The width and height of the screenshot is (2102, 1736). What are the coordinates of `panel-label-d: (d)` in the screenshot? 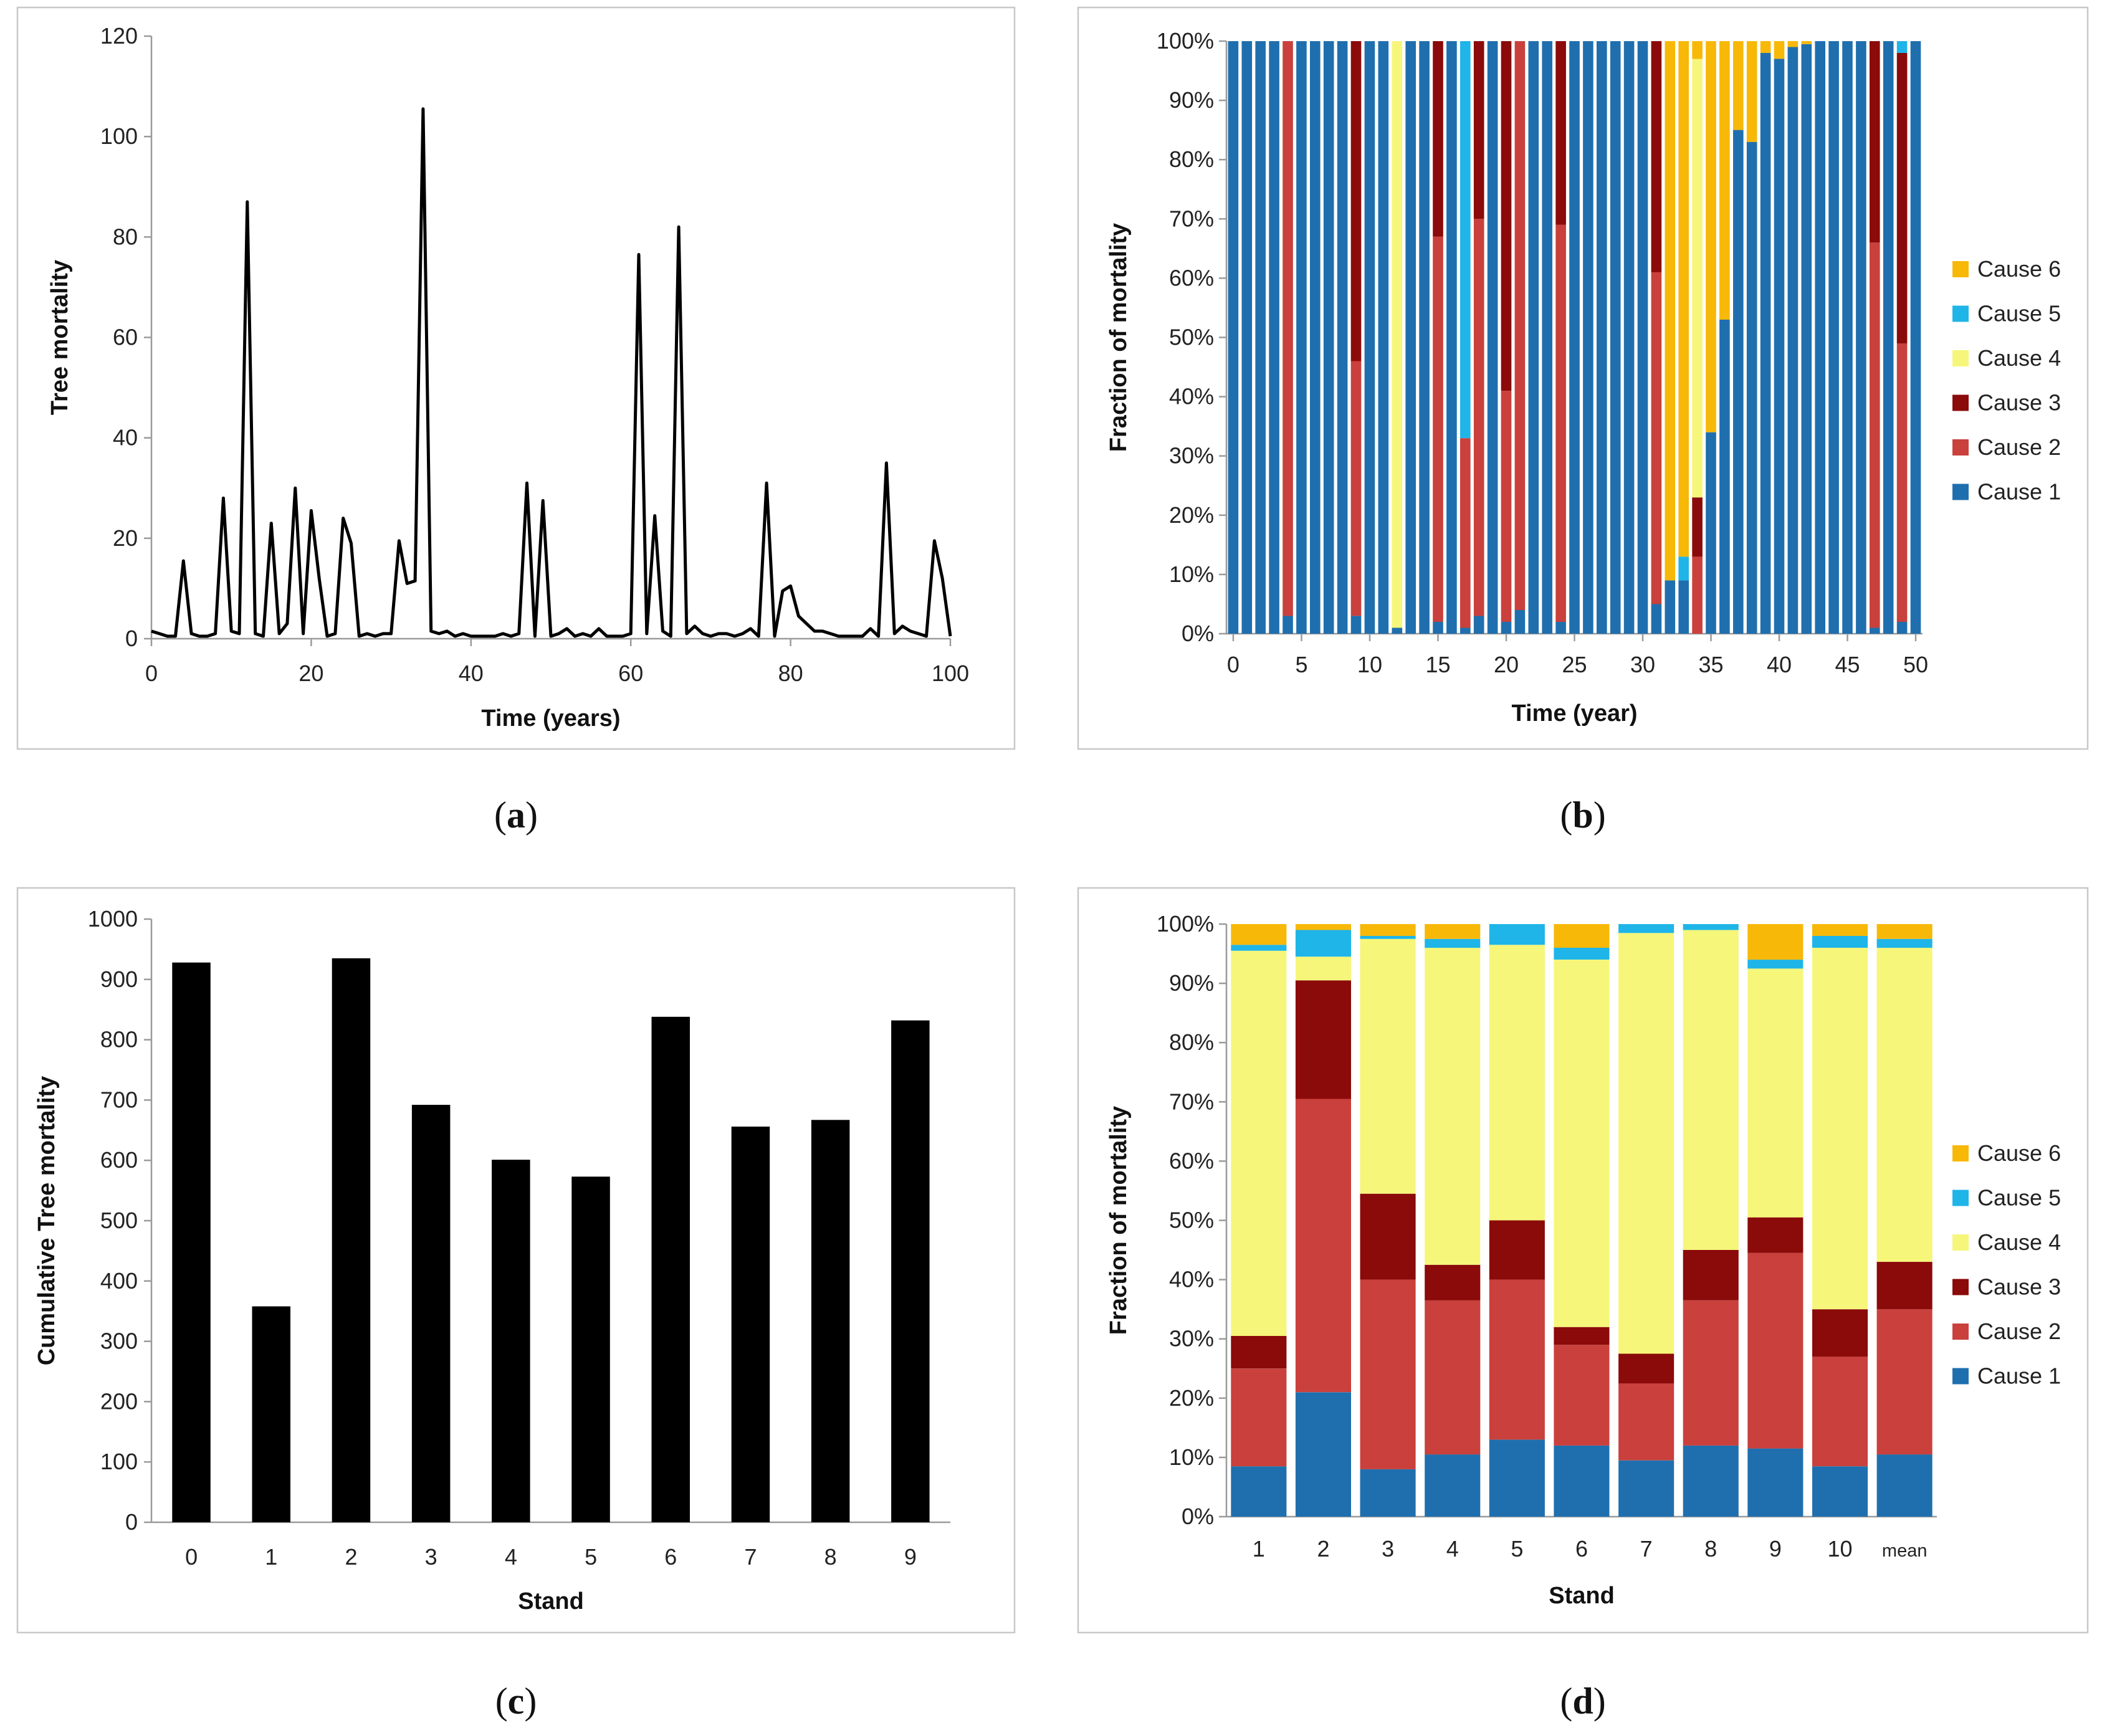 It's located at (1582, 1701).